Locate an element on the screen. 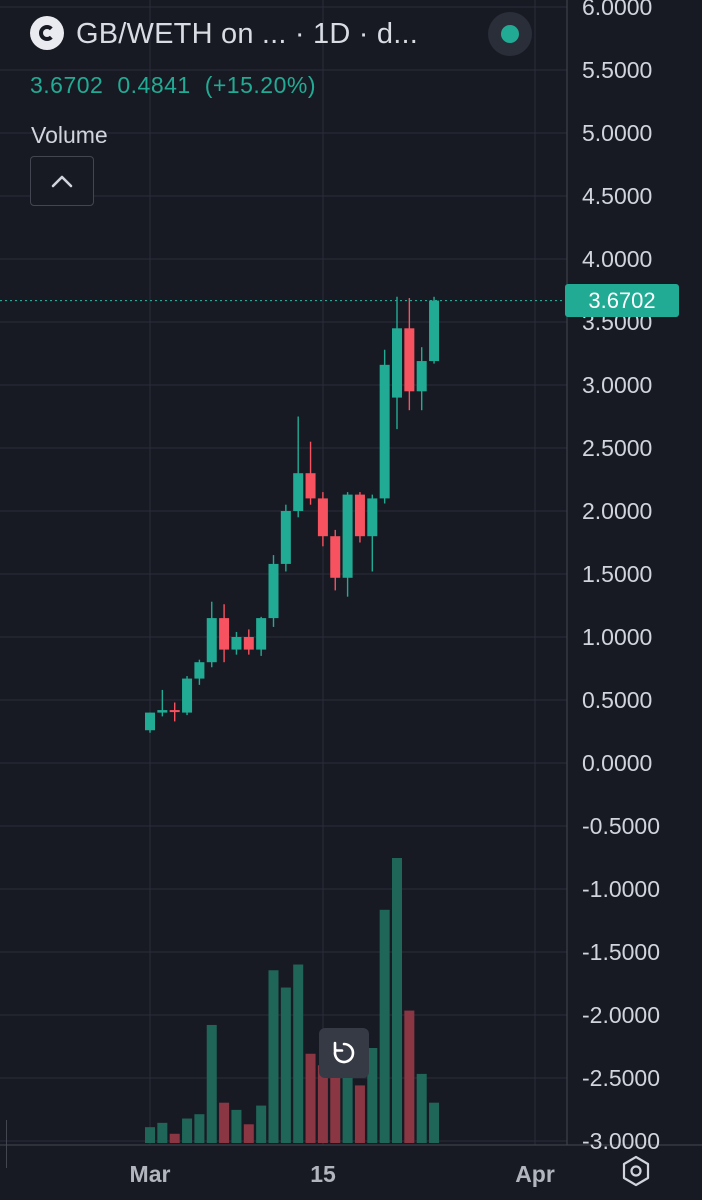 The width and height of the screenshot is (702, 1200). reset-rotate-icon is located at coordinates (344, 1052).